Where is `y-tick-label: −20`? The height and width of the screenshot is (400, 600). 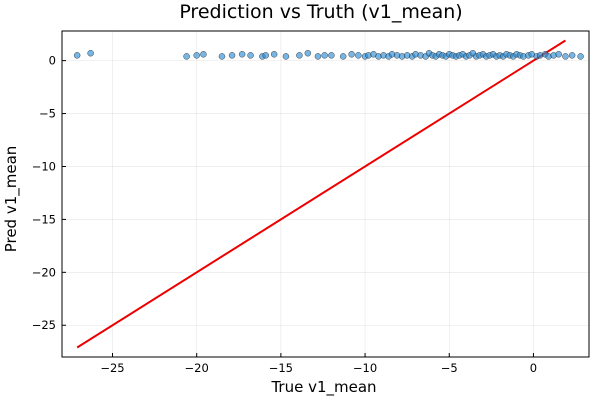
y-tick-label: −20 is located at coordinates (44, 272).